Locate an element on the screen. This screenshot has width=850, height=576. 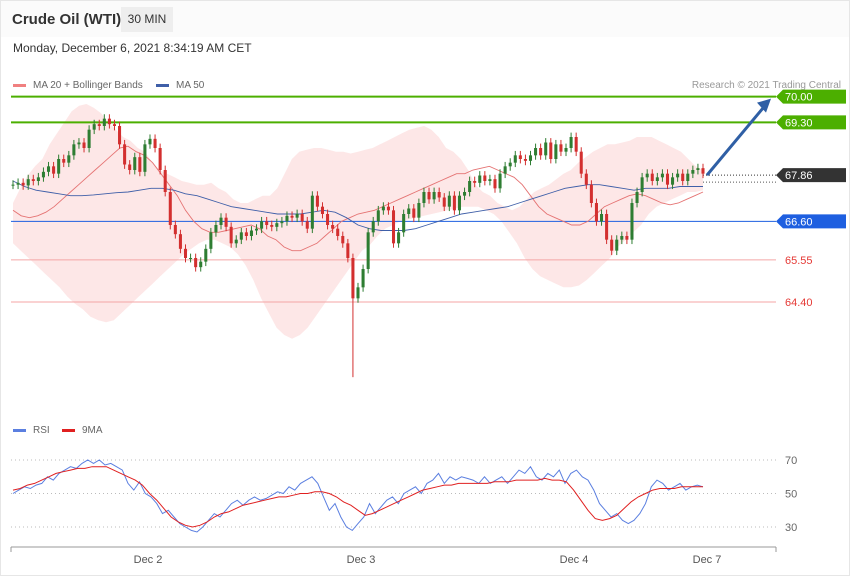
legend-swatch-9ma is located at coordinates (68, 430).